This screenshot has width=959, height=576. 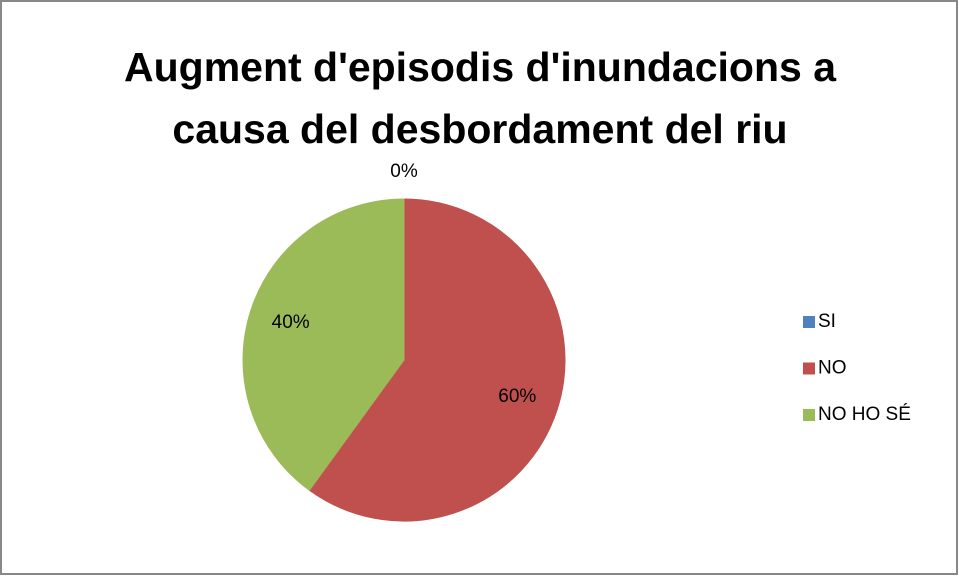 I want to click on pie-slice, so click(x=323, y=344).